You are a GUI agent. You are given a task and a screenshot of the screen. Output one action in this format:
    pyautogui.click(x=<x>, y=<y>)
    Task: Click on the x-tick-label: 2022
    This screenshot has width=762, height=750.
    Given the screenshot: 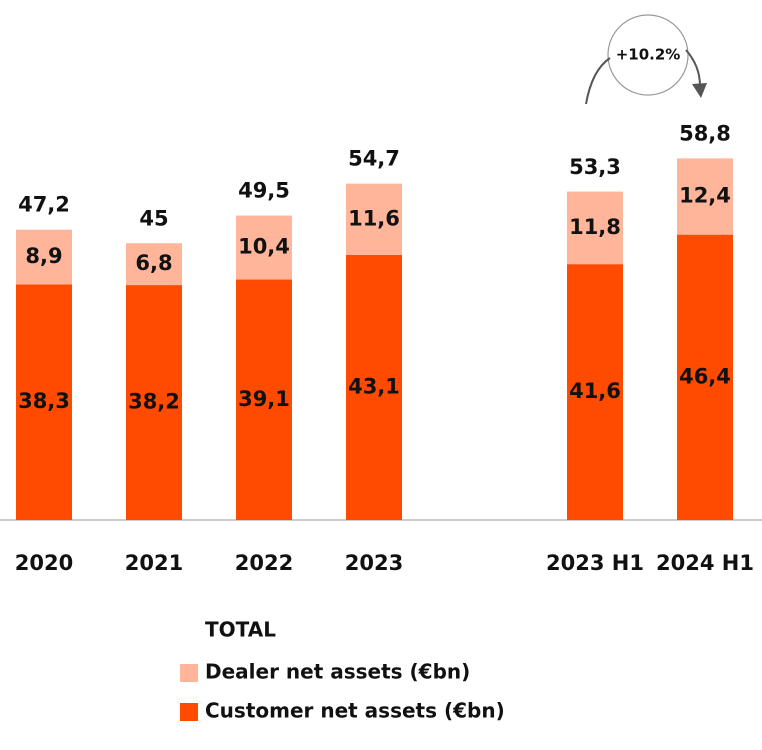 What is the action you would take?
    pyautogui.click(x=264, y=563)
    